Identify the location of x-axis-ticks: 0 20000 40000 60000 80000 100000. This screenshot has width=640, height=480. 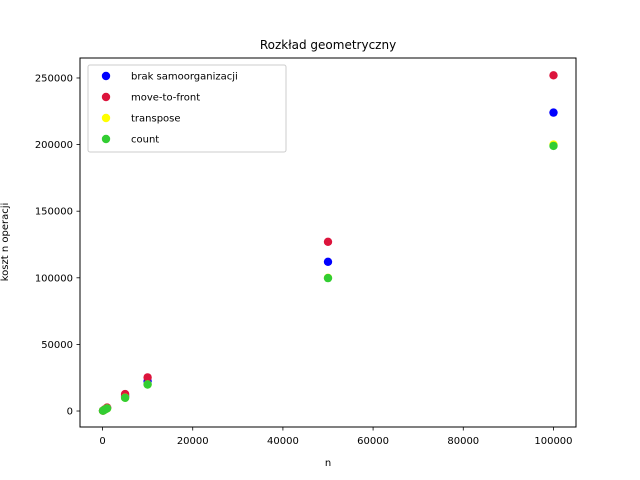
(336, 437).